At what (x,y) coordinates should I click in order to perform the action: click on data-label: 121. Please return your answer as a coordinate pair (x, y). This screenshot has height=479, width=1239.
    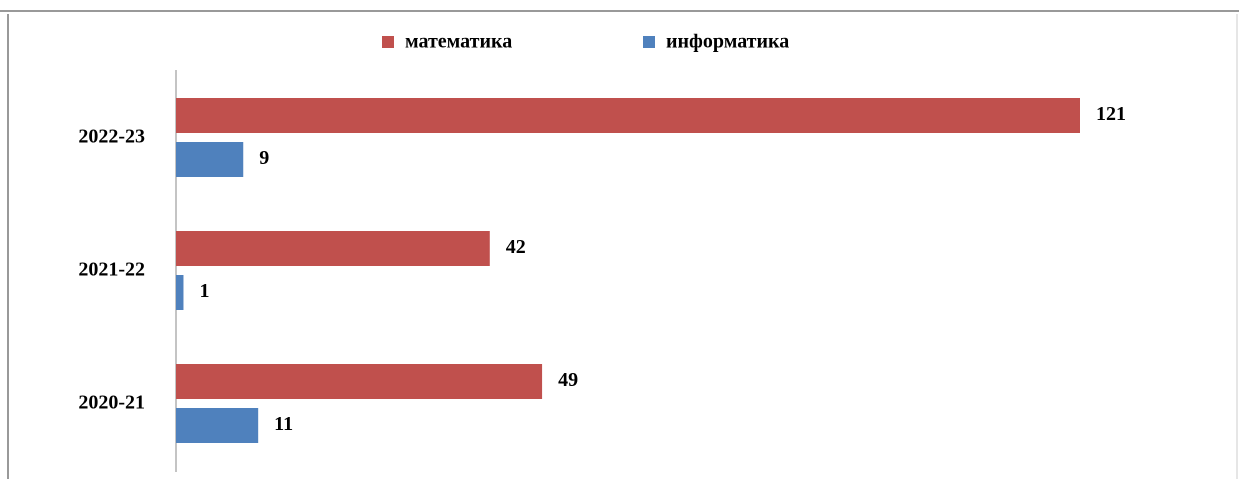
    Looking at the image, I should click on (1111, 114).